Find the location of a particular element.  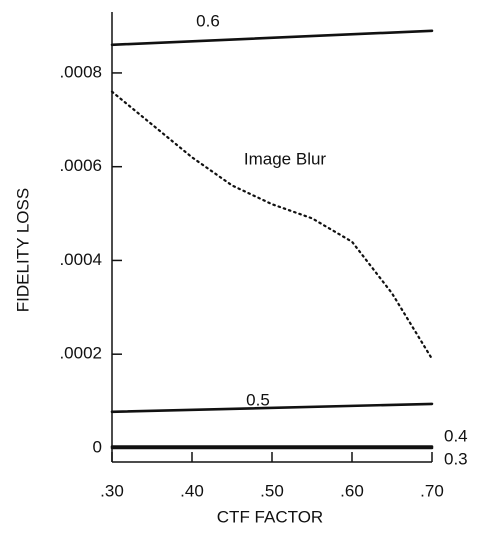

series-label: 0.6 is located at coordinates (208, 20).